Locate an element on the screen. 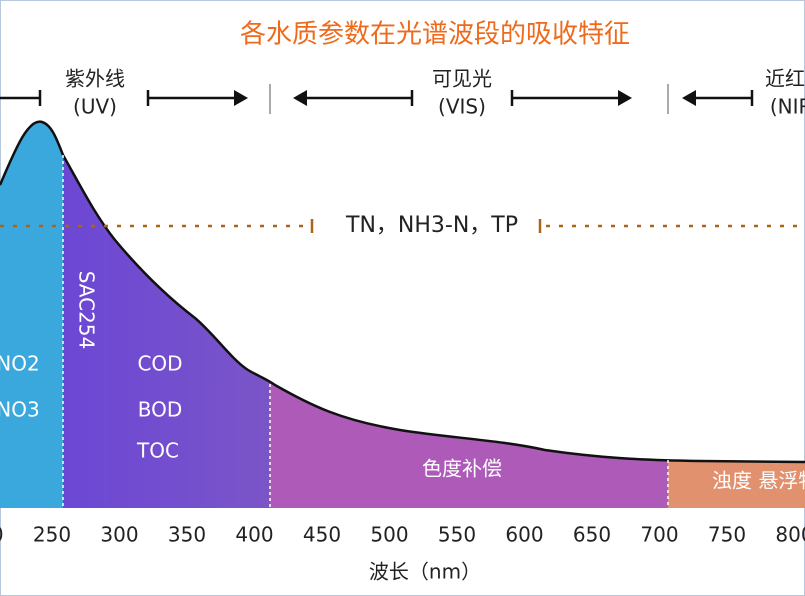 The height and width of the screenshot is (596, 805). region-label: SAC254 is located at coordinates (87, 310).